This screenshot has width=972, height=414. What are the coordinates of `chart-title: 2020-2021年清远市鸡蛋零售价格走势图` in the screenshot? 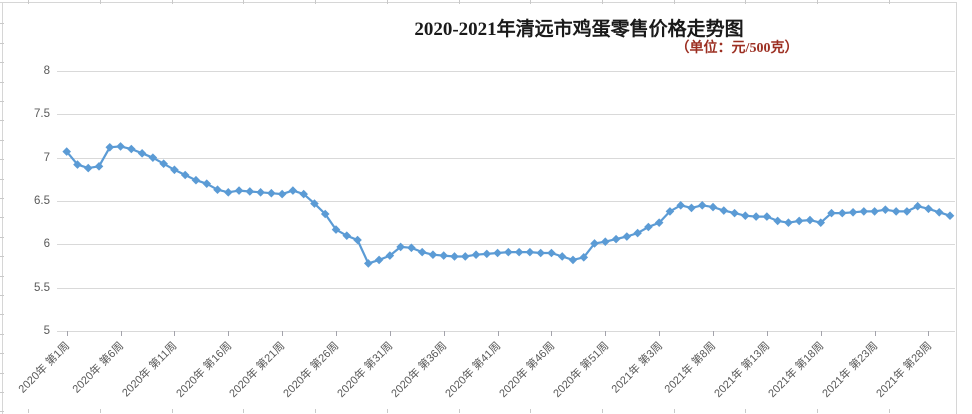 It's located at (579, 29).